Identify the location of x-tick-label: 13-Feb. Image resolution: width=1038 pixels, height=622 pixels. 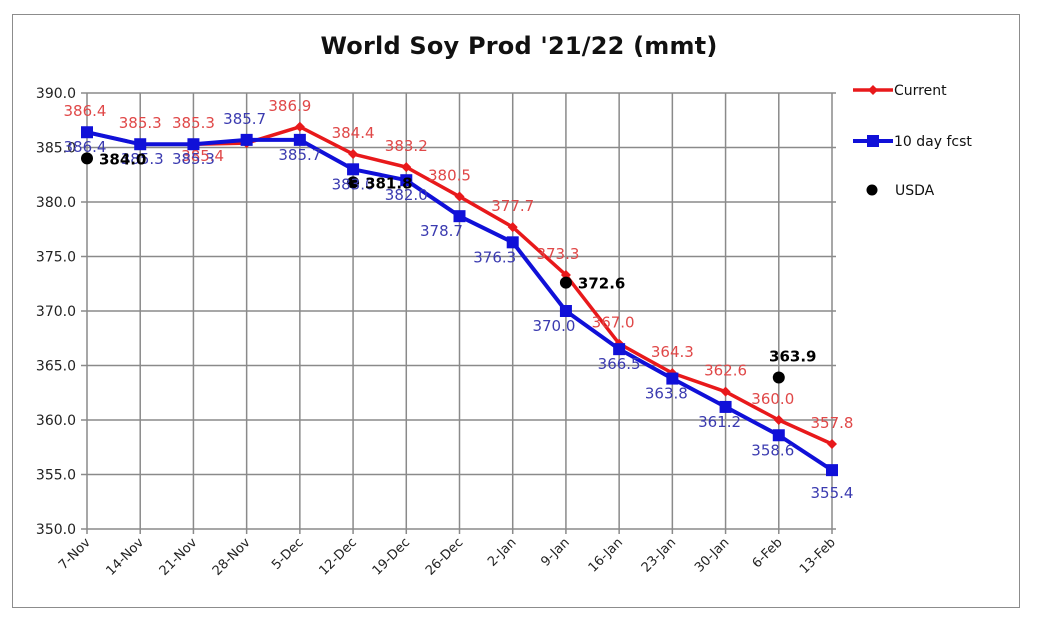
(818, 556).